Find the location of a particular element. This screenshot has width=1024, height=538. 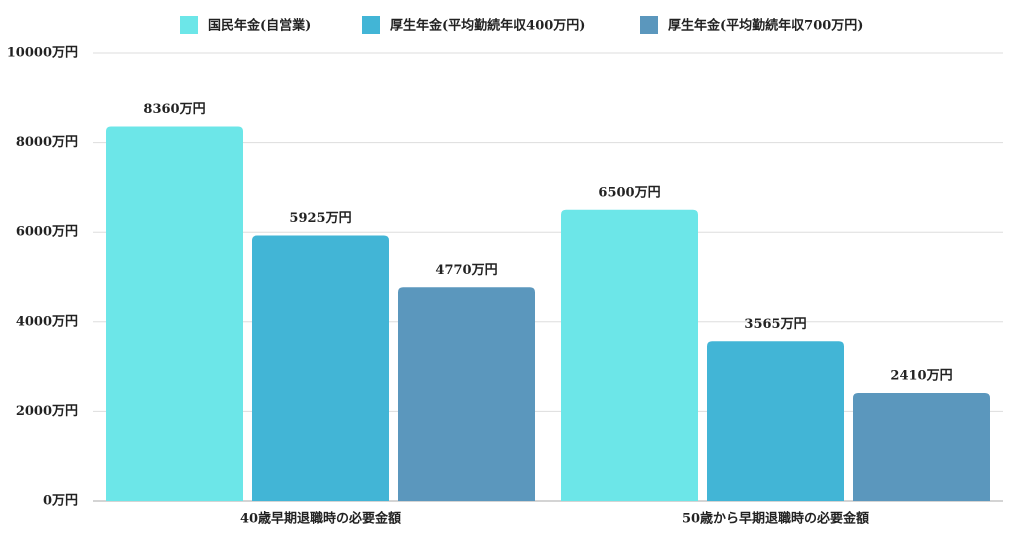

value-label: 8360万円 is located at coordinates (174, 109).